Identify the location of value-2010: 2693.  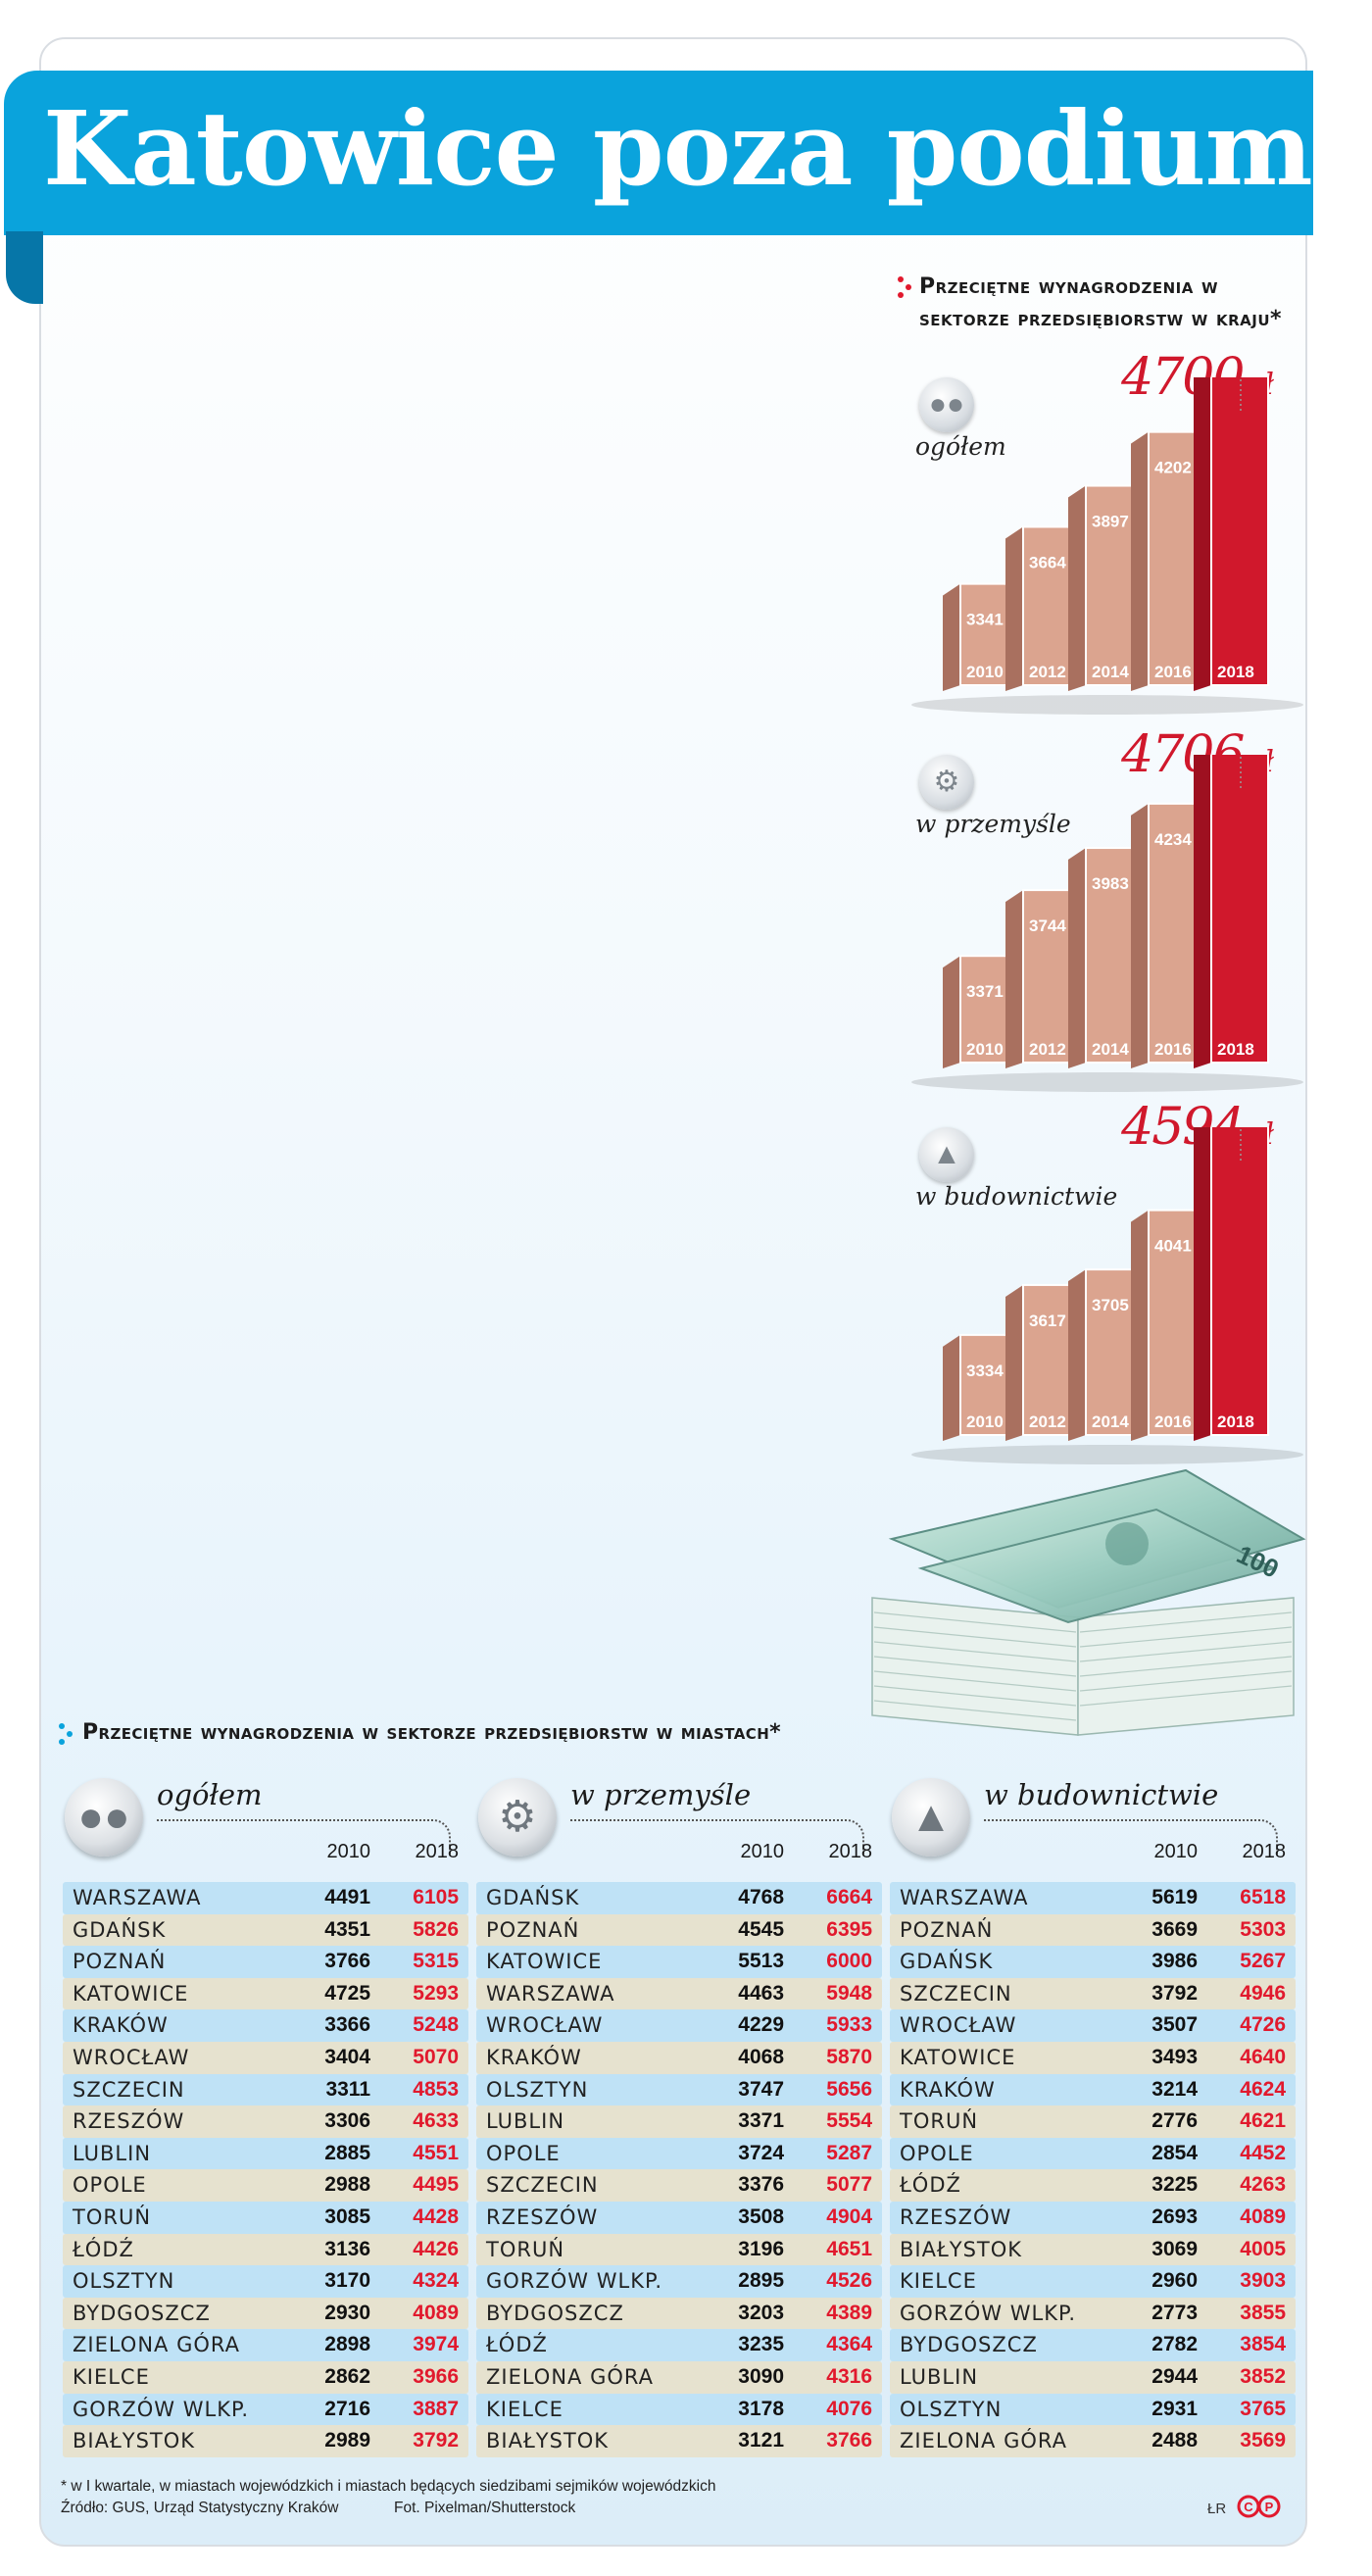
(1175, 2216).